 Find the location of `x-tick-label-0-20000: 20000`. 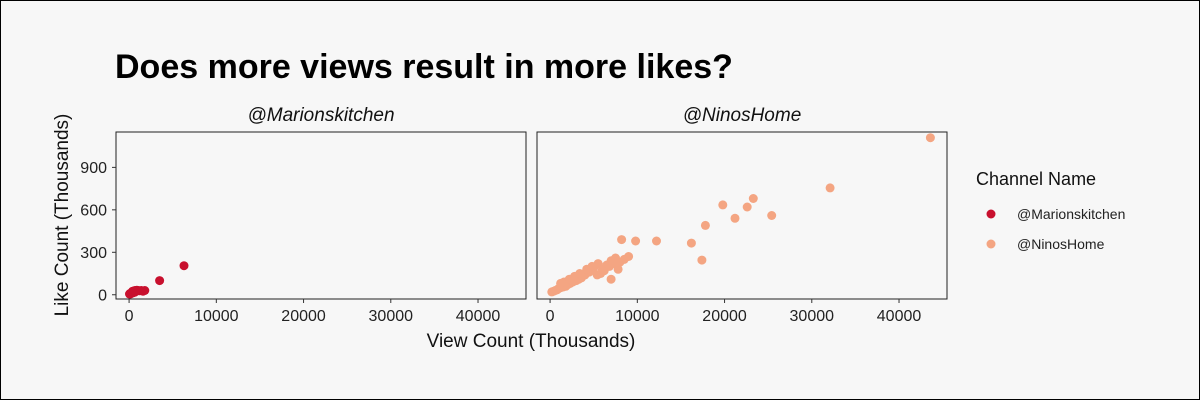

x-tick-label-0-20000: 20000 is located at coordinates (303, 316).